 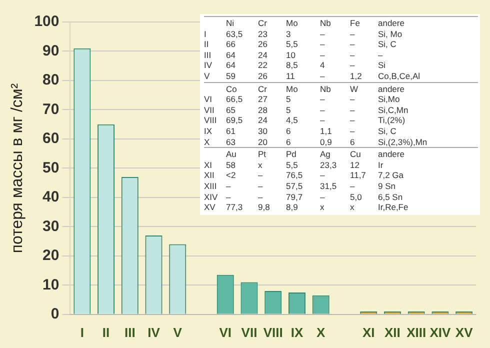 I want to click on annotation: 77,3, so click(x=235, y=207).